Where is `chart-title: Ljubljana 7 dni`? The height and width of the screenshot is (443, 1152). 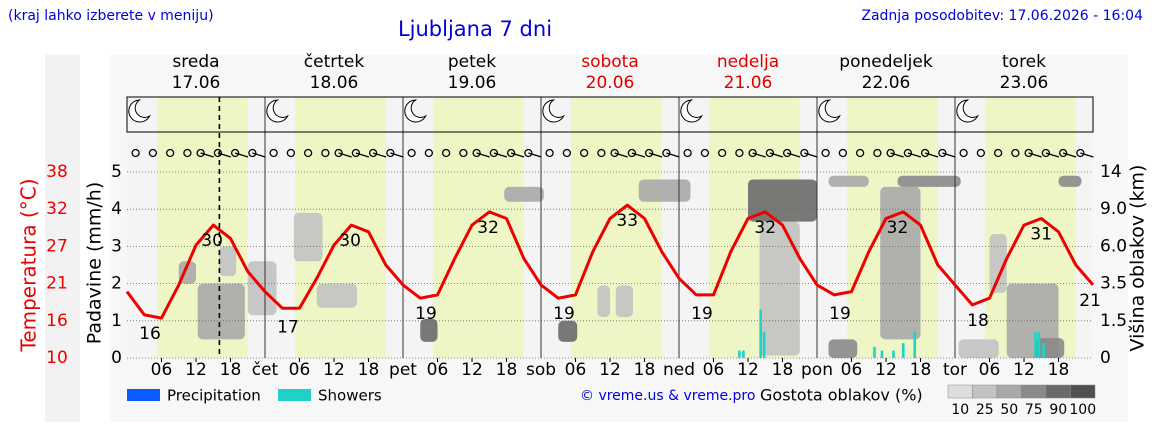 chart-title: Ljubljana 7 dni is located at coordinates (475, 29).